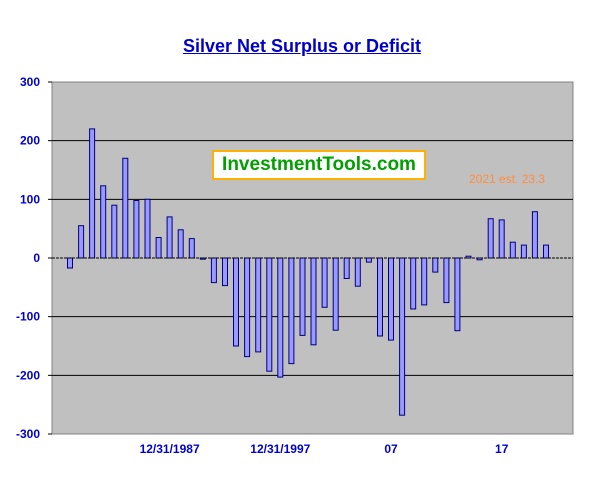 This screenshot has width=589, height=486. What do you see at coordinates (30, 82) in the screenshot?
I see `y-tick-label: 300` at bounding box center [30, 82].